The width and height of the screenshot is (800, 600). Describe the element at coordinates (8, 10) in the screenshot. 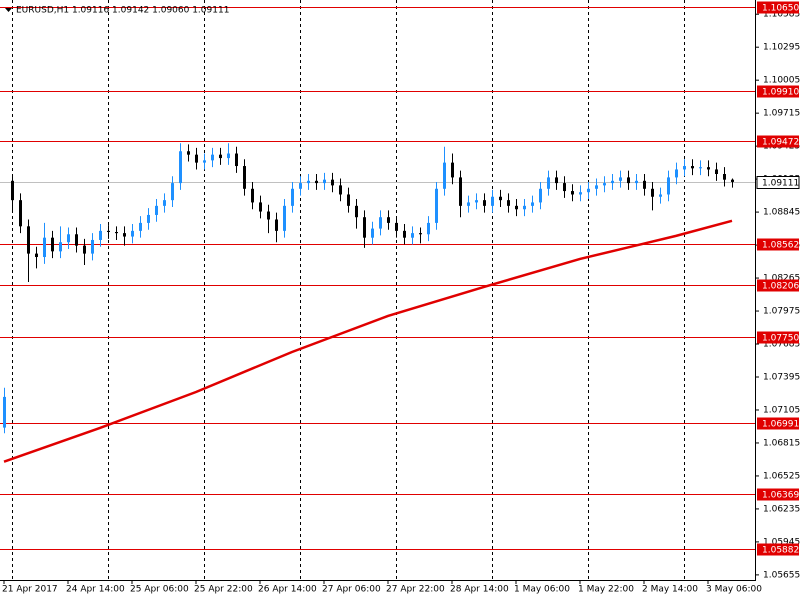

I see `header-arrow` at that location.